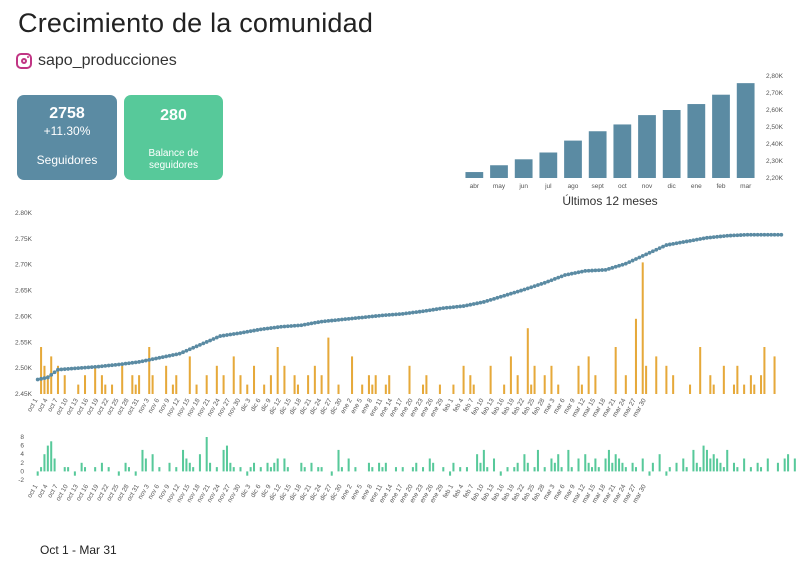  I want to click on monthly-bar, so click(573, 159).